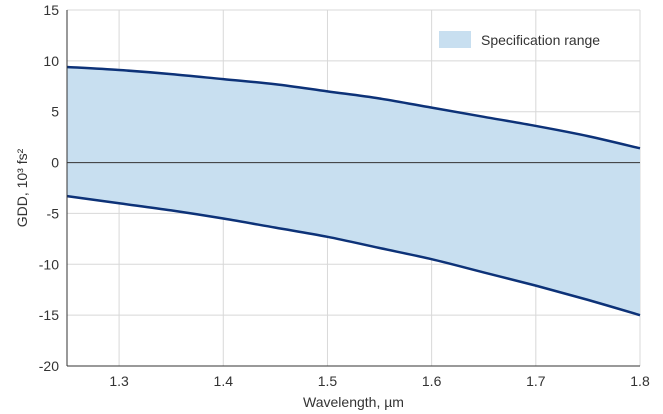 The width and height of the screenshot is (663, 414). Describe the element at coordinates (22, 187) in the screenshot. I see `y-axis-title: GDD, 10³ fs²` at that location.